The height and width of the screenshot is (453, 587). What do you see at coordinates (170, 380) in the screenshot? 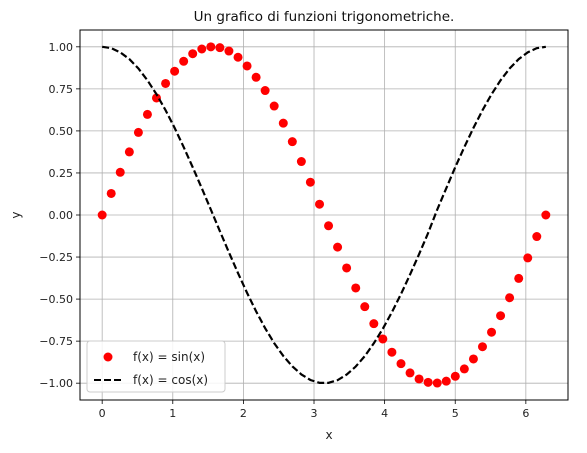
I see `legend-cos-label: f(x) = cos(x)` at bounding box center [170, 380].